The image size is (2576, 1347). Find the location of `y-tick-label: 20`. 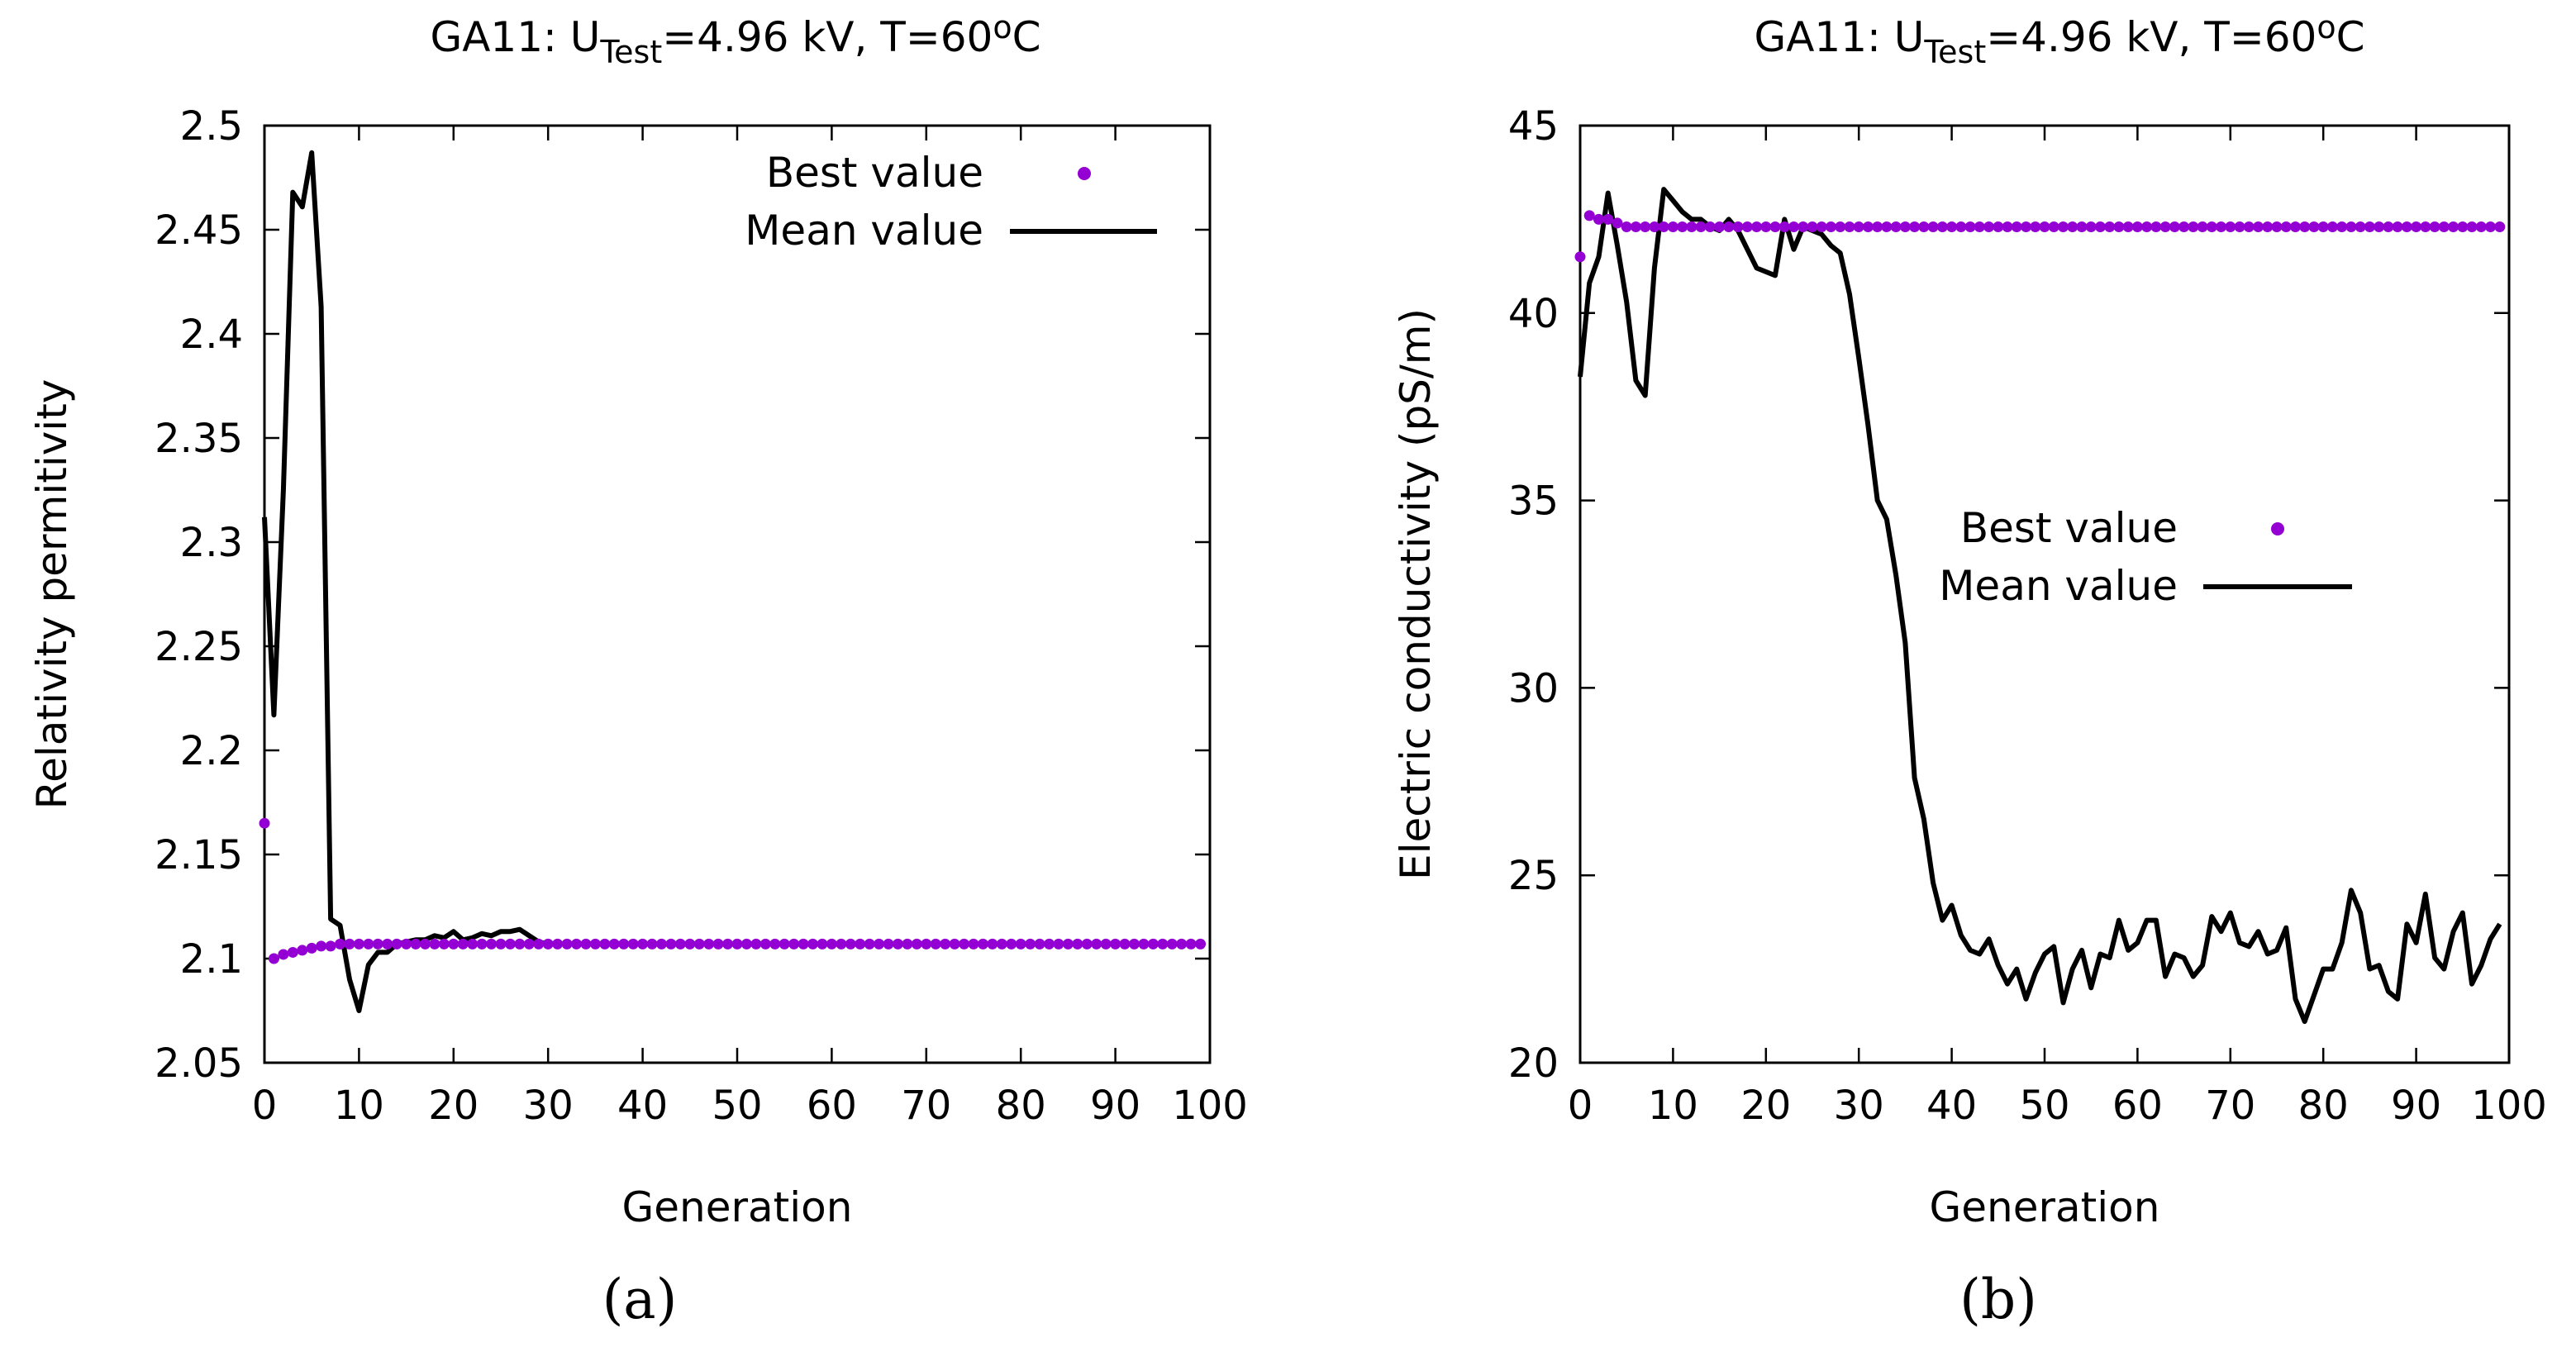

y-tick-label: 20 is located at coordinates (1534, 1063).